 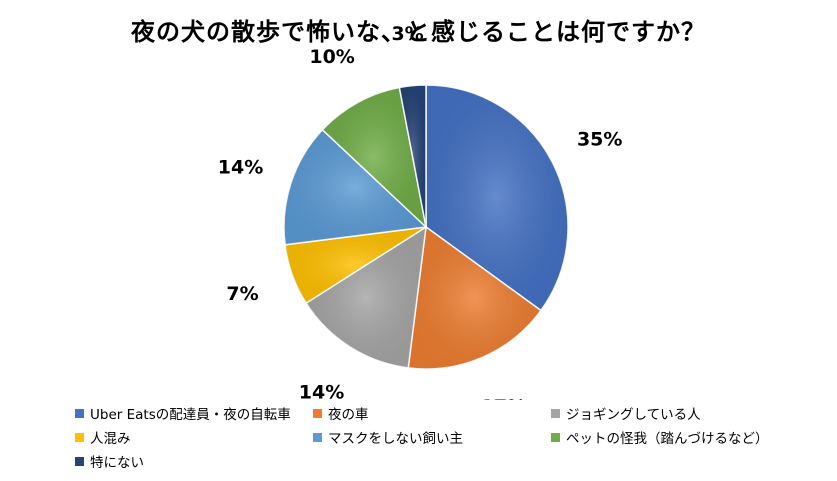 I want to click on legend-label: 人混み, so click(x=110, y=439).